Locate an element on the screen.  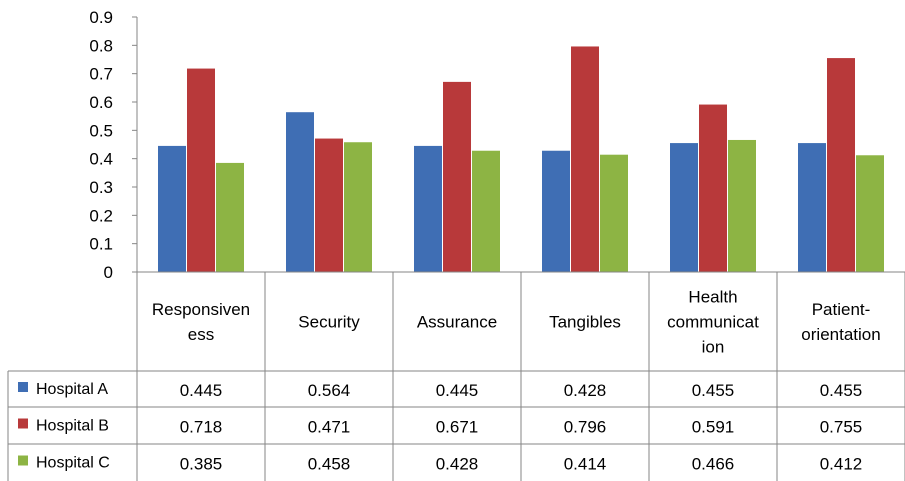
y-tick-label: 0.1 is located at coordinates (101, 244).